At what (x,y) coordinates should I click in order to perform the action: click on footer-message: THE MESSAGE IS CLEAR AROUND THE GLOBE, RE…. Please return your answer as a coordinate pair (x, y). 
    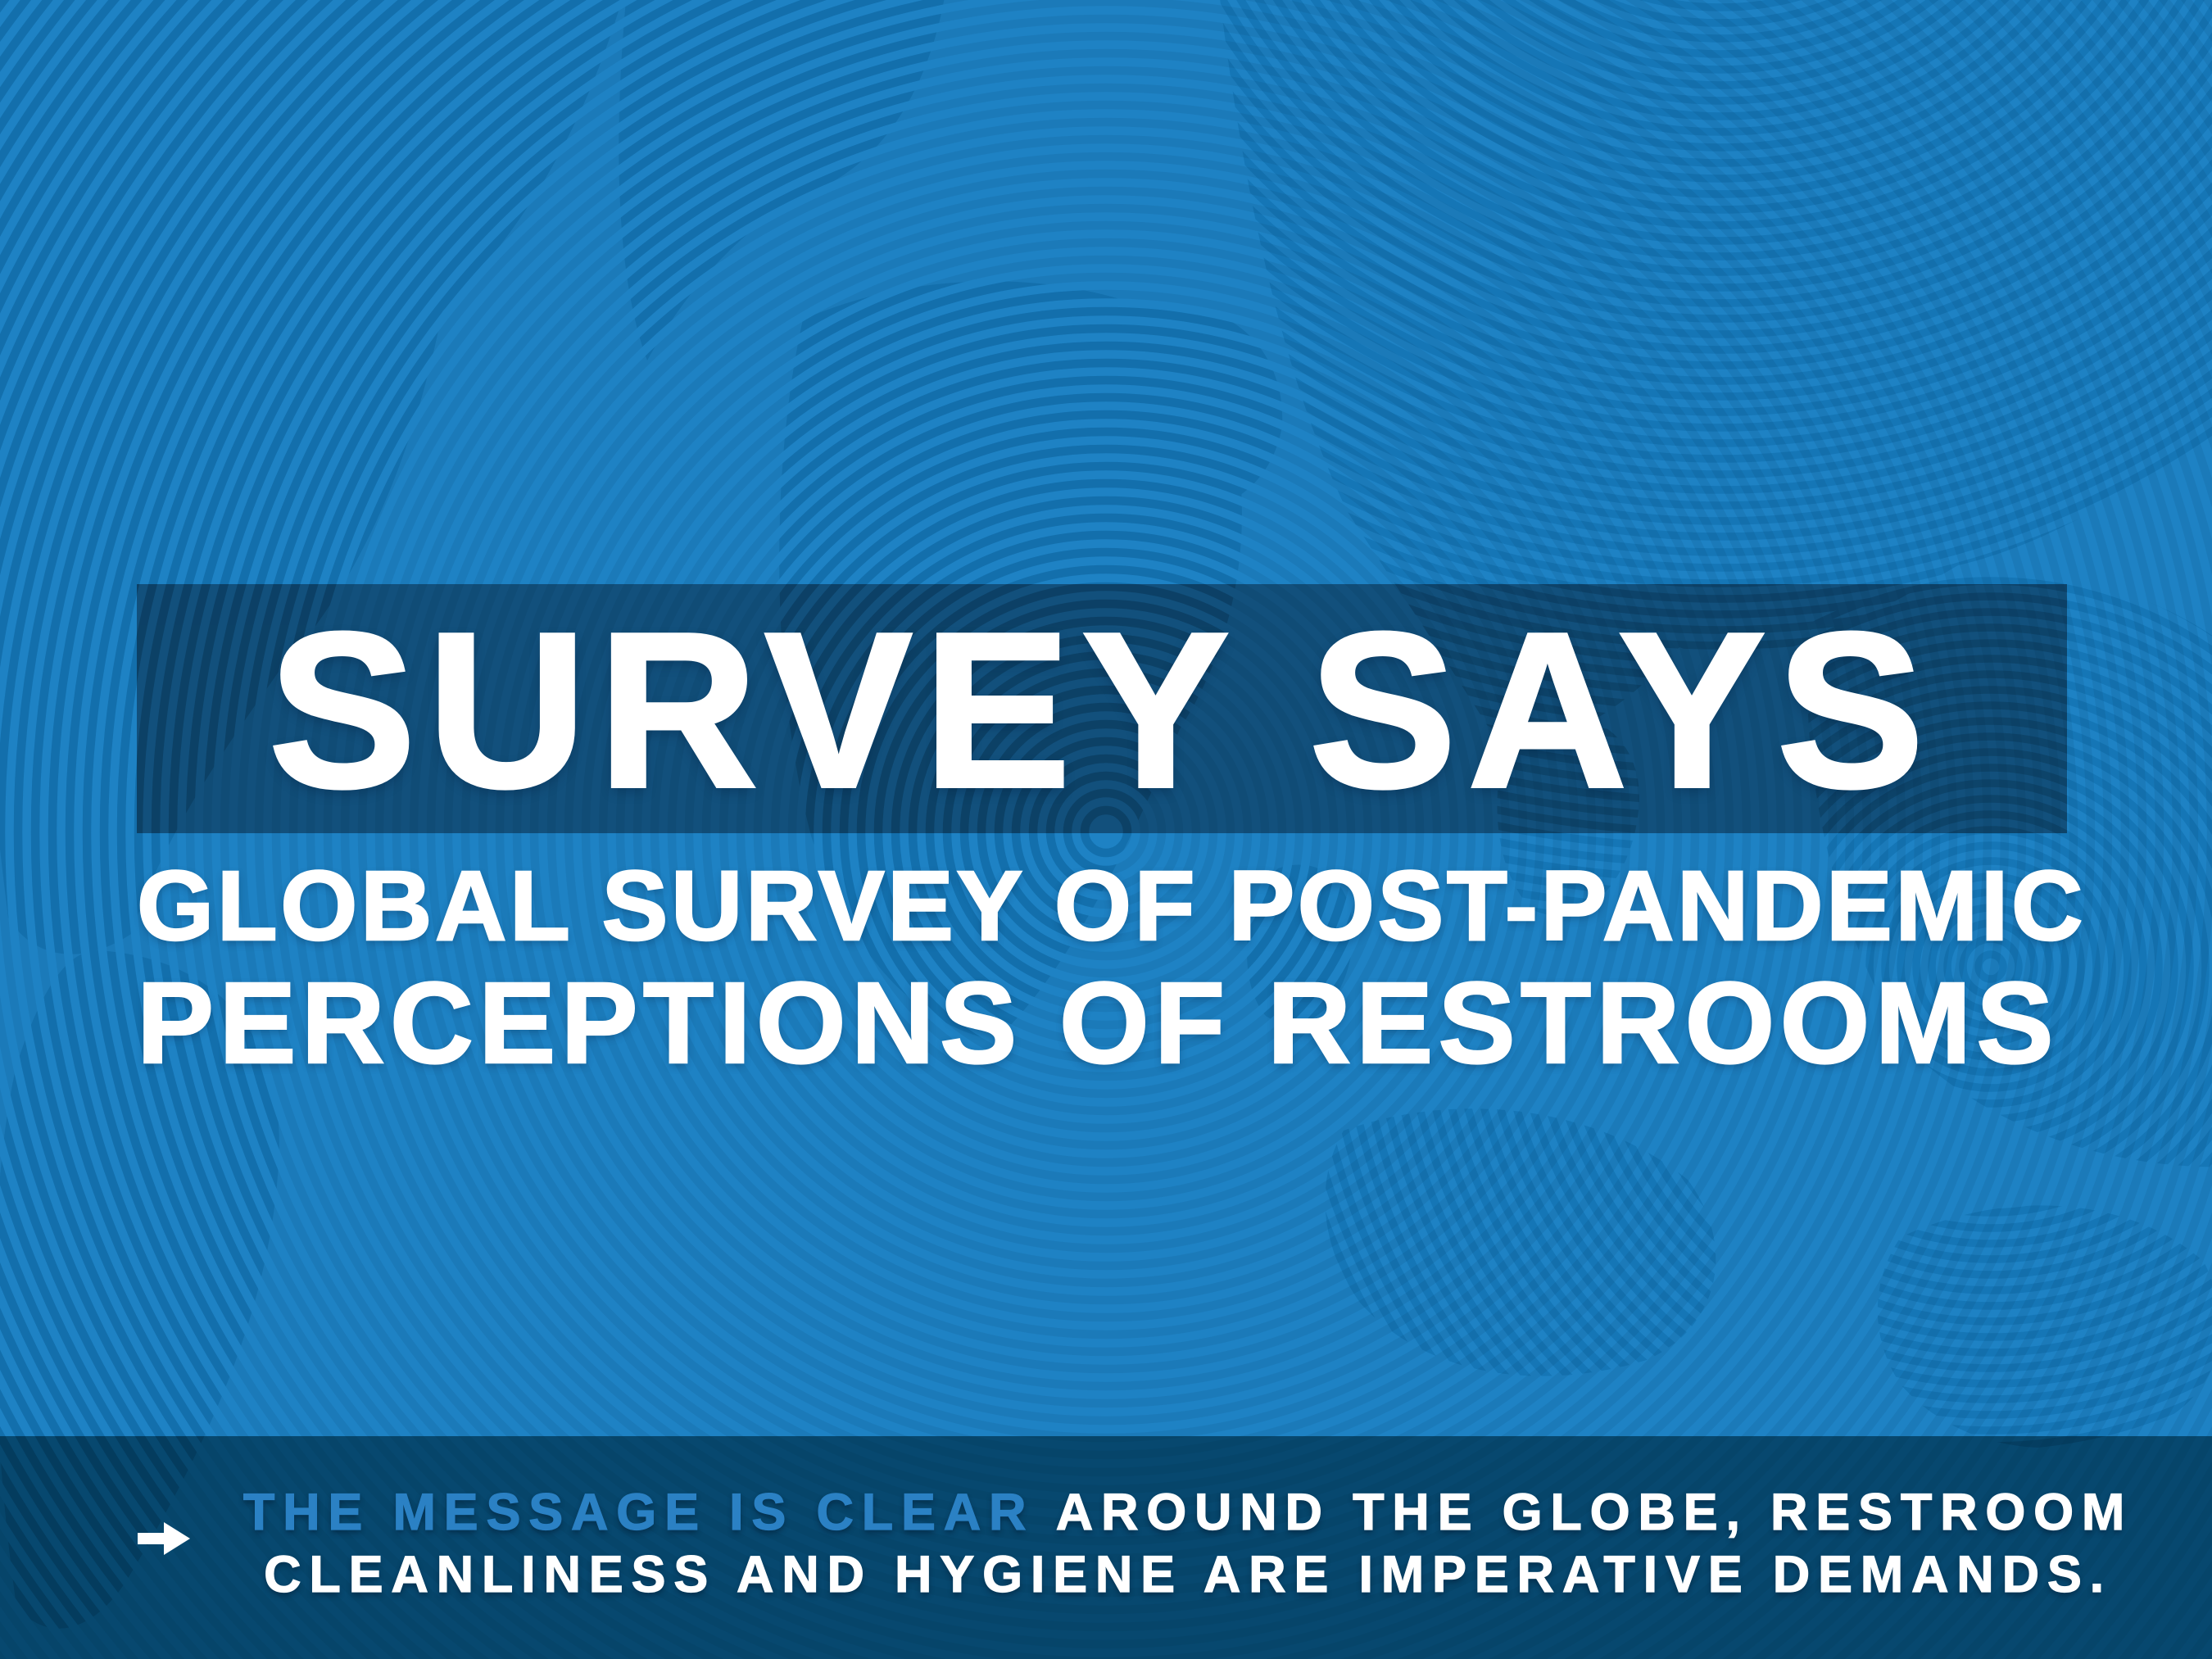
    Looking at the image, I should click on (1187, 1543).